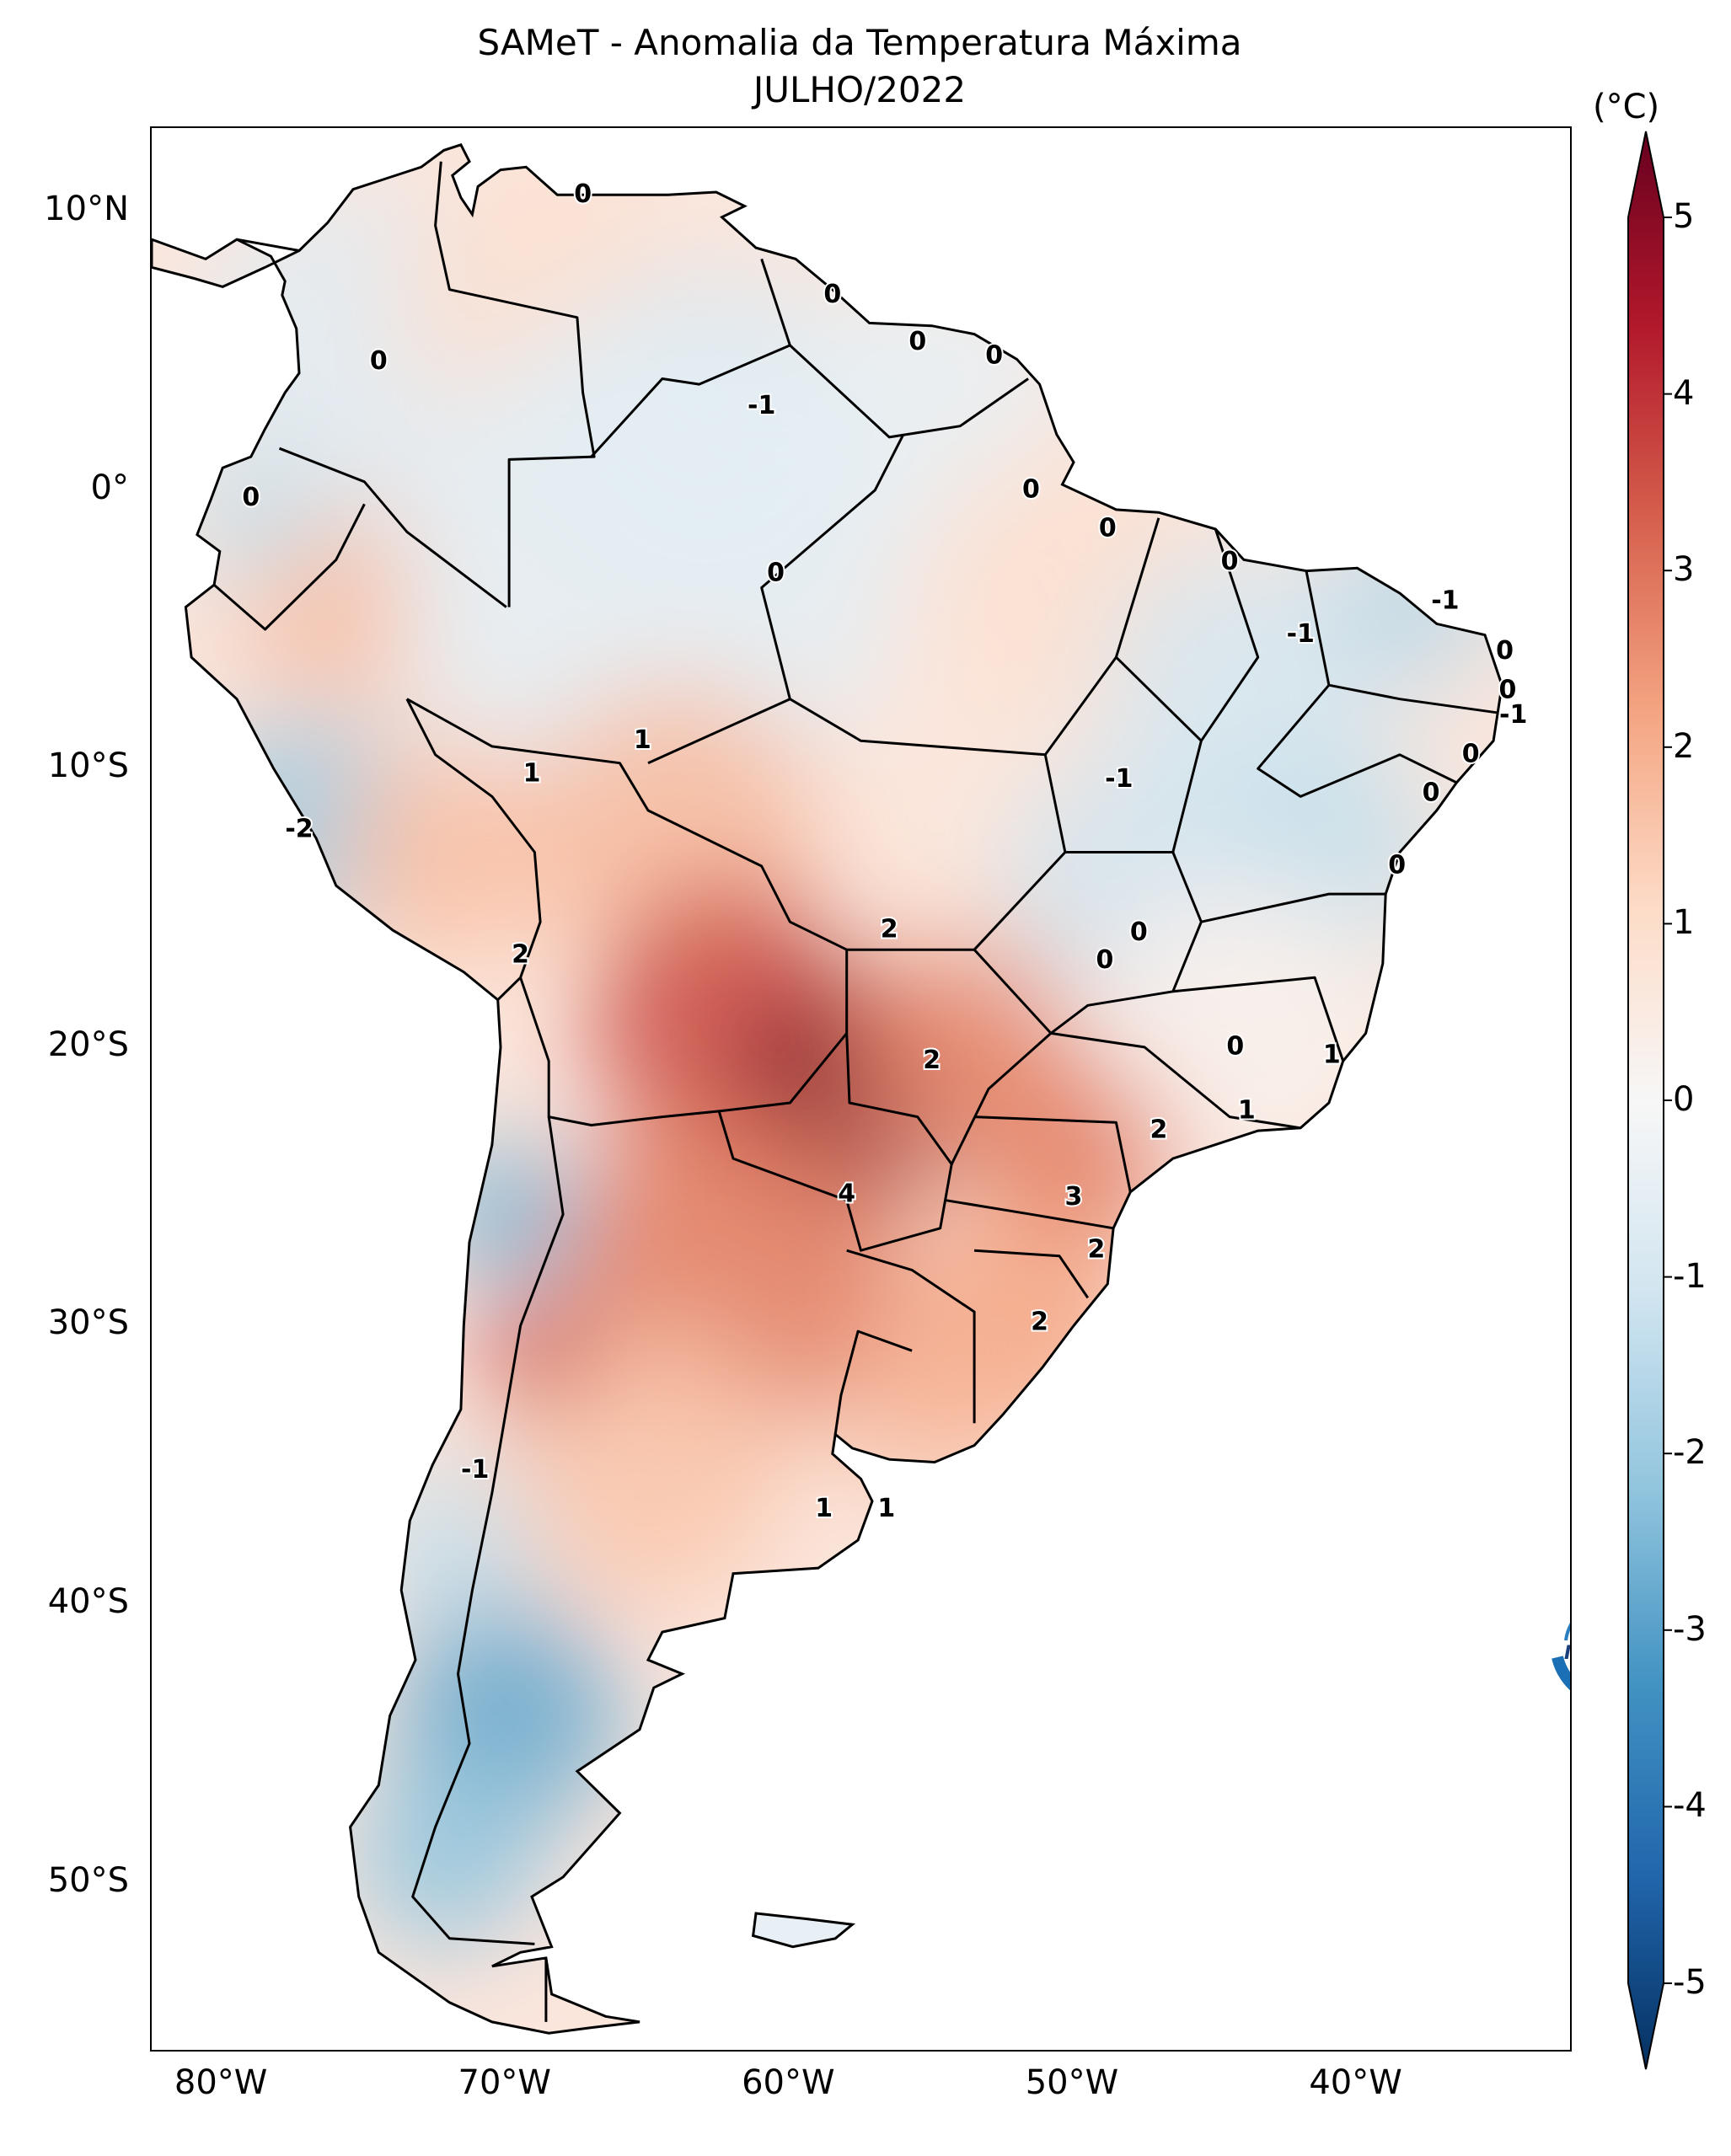 The image size is (1731, 2156). What do you see at coordinates (299, 829) in the screenshot?
I see `contour-label: -2` at bounding box center [299, 829].